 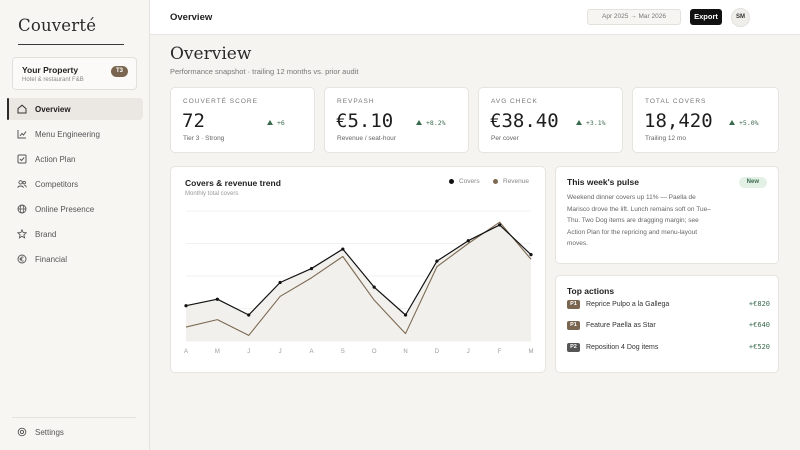 What do you see at coordinates (75, 234) in the screenshot?
I see `sidebar-item-brand: Brand` at bounding box center [75, 234].